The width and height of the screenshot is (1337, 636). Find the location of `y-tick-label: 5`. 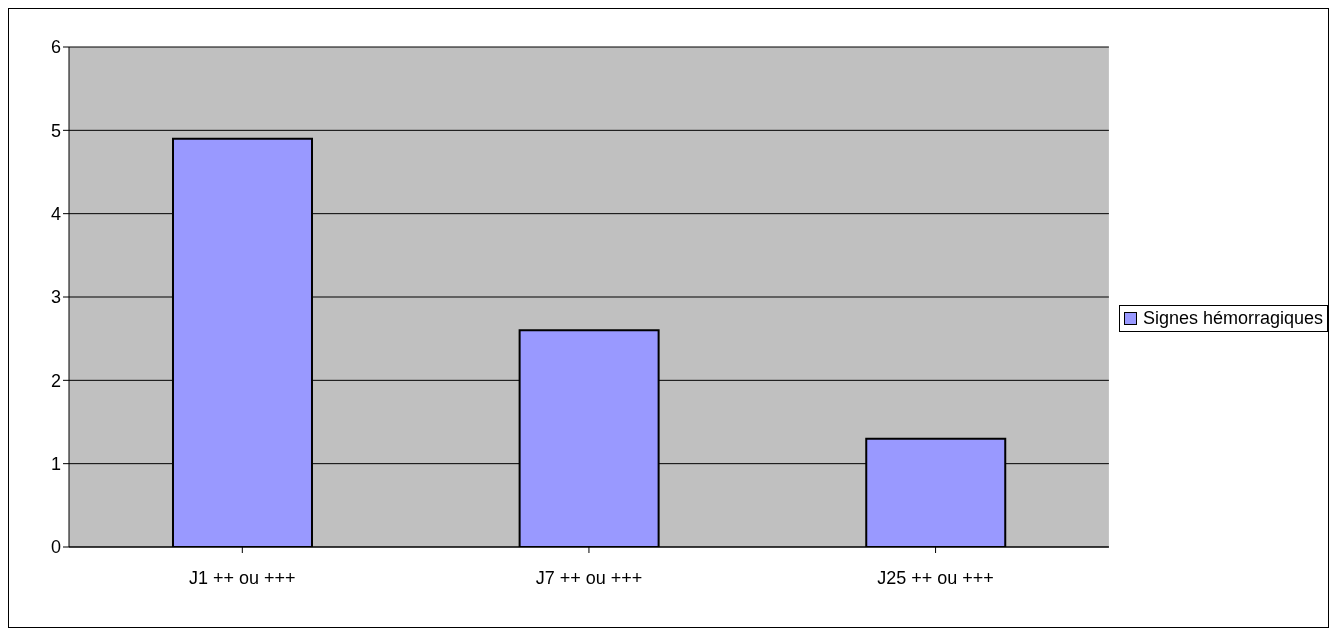

y-tick-label: 5 is located at coordinates (55, 130).